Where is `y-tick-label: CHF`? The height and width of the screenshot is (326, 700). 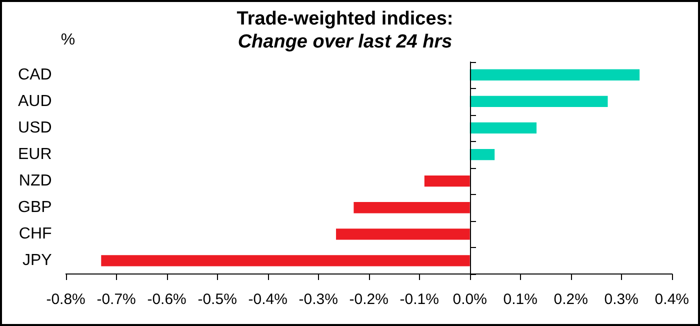
y-tick-label: CHF is located at coordinates (35, 234).